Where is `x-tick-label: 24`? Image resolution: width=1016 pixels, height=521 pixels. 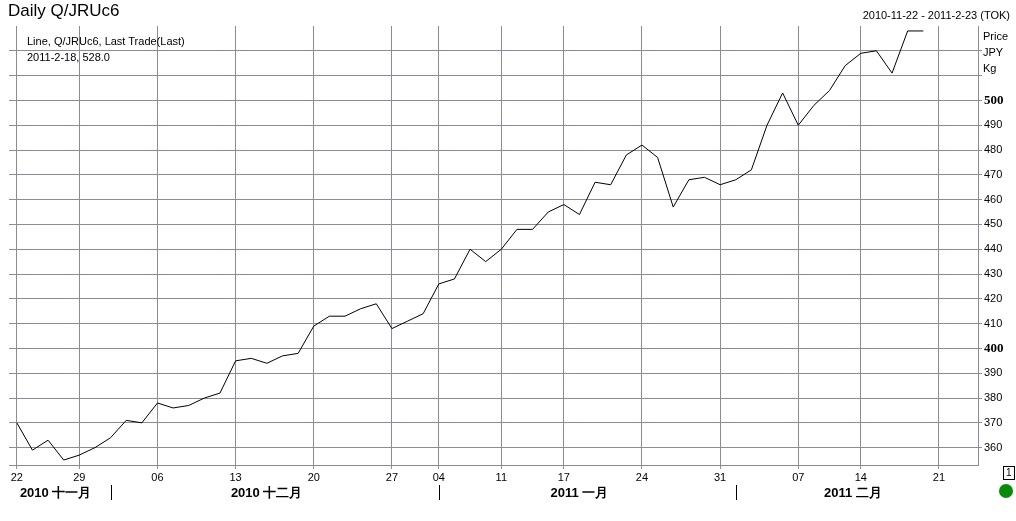 x-tick-label: 24 is located at coordinates (642, 476).